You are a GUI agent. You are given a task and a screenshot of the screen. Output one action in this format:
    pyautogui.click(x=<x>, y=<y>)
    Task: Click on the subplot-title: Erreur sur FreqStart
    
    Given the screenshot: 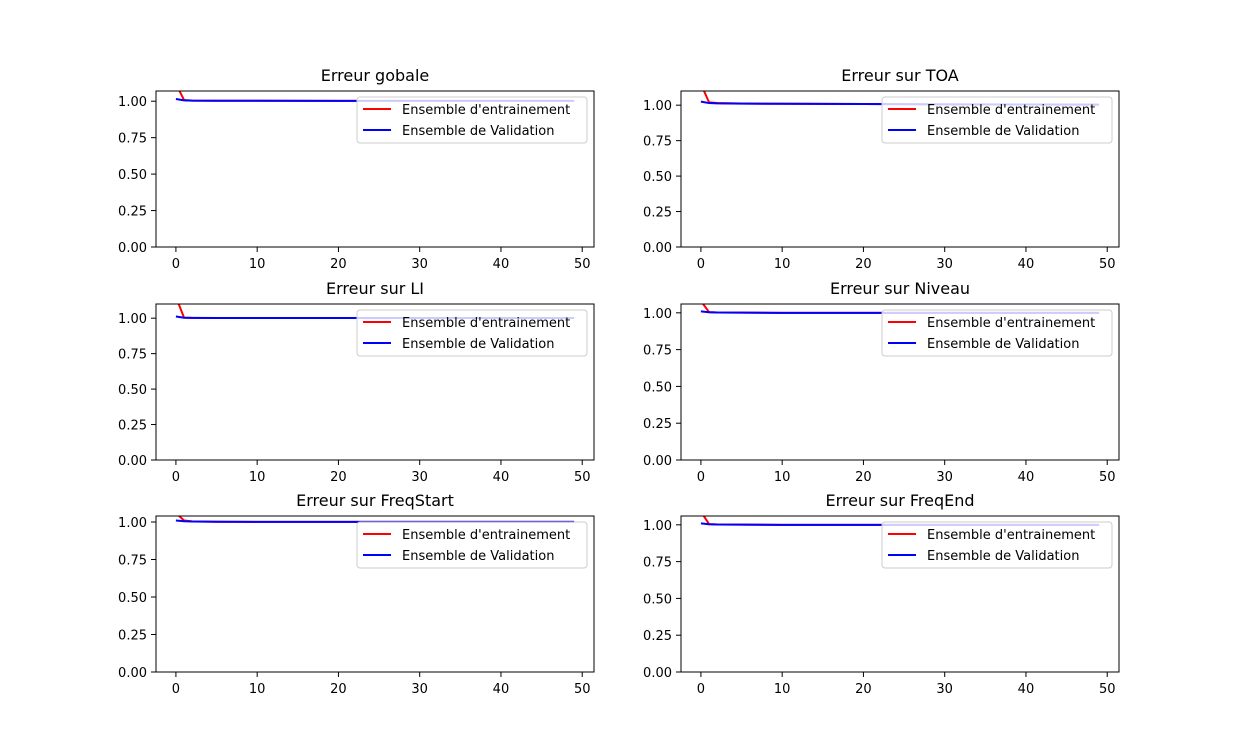 What is the action you would take?
    pyautogui.click(x=375, y=500)
    